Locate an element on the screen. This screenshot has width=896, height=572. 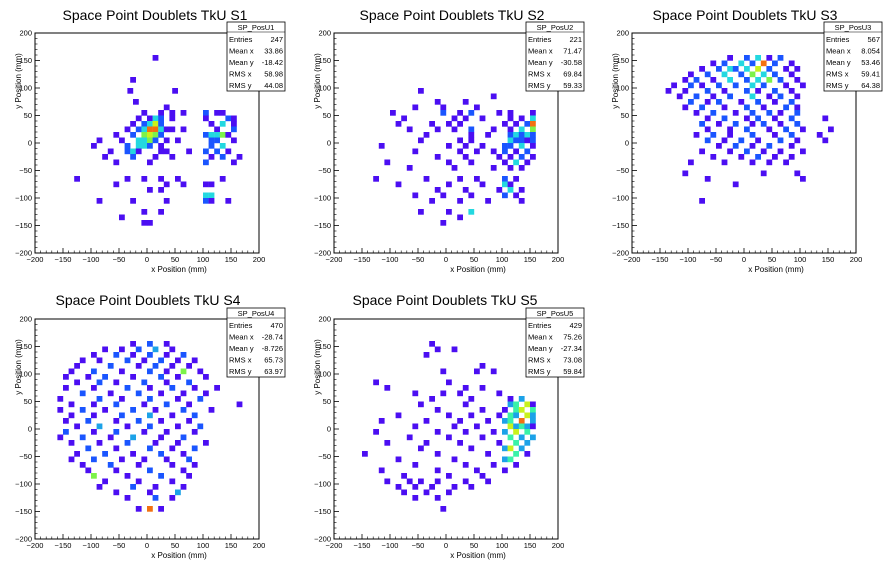
plot-title: Space Point Doublets TkU S2 is located at coordinates (452, 15).